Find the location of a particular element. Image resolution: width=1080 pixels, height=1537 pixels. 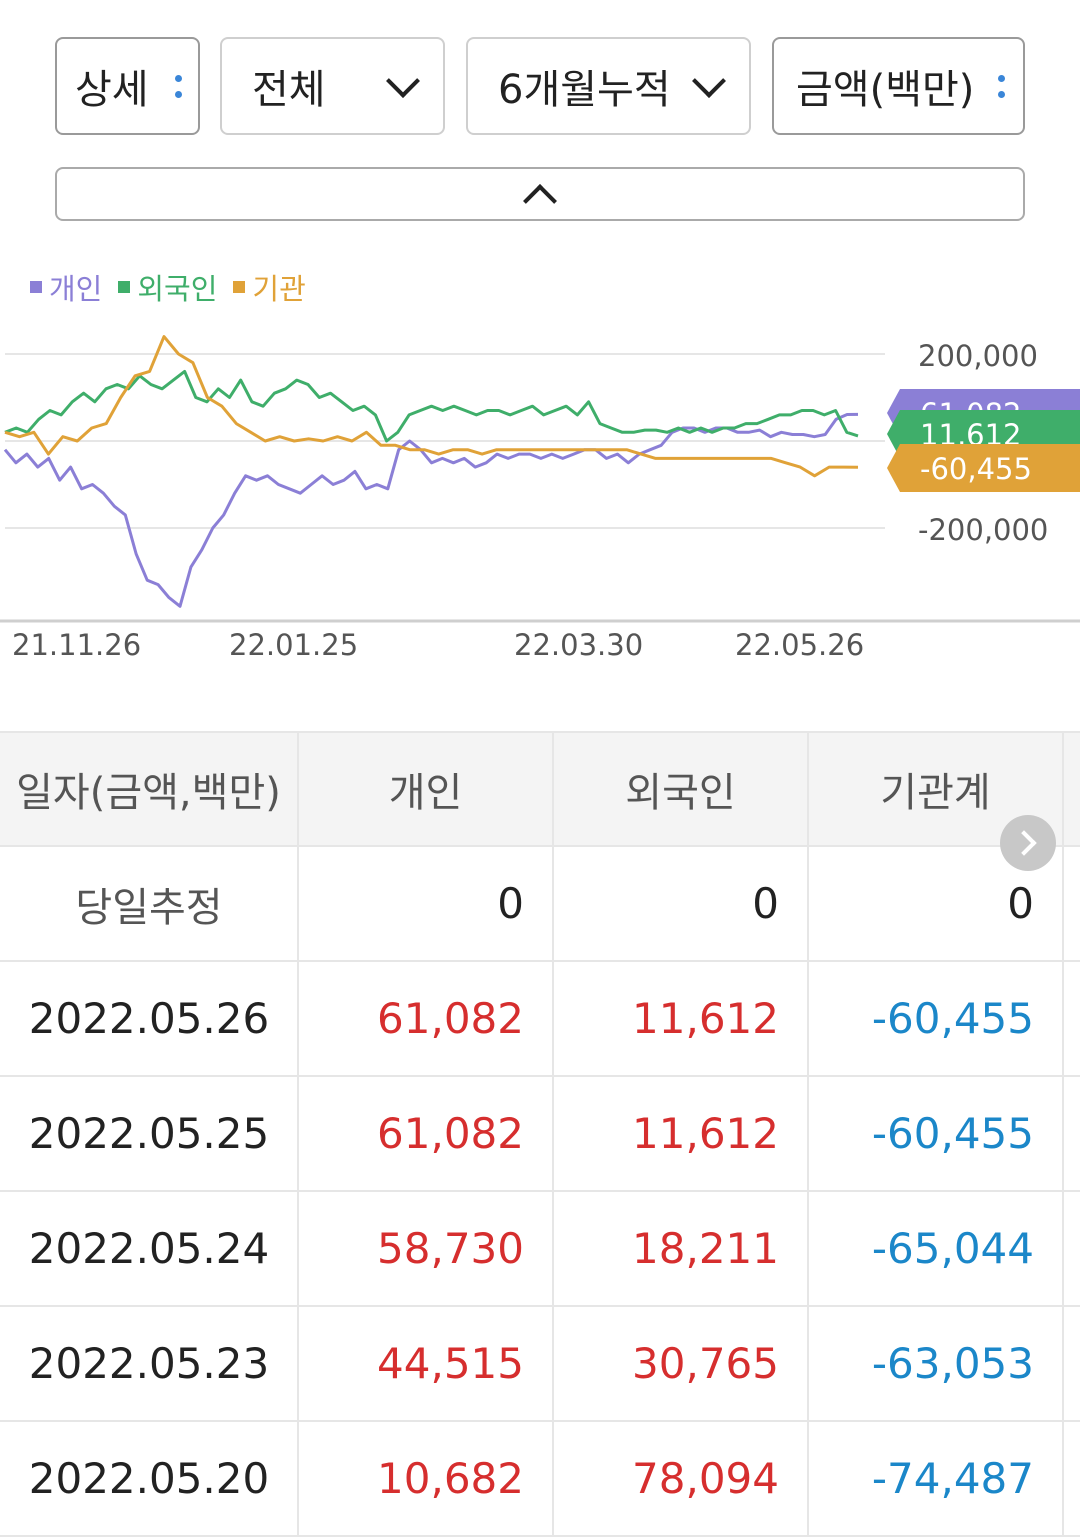

period-dropdown: 6개월누적 is located at coordinates (608, 86).